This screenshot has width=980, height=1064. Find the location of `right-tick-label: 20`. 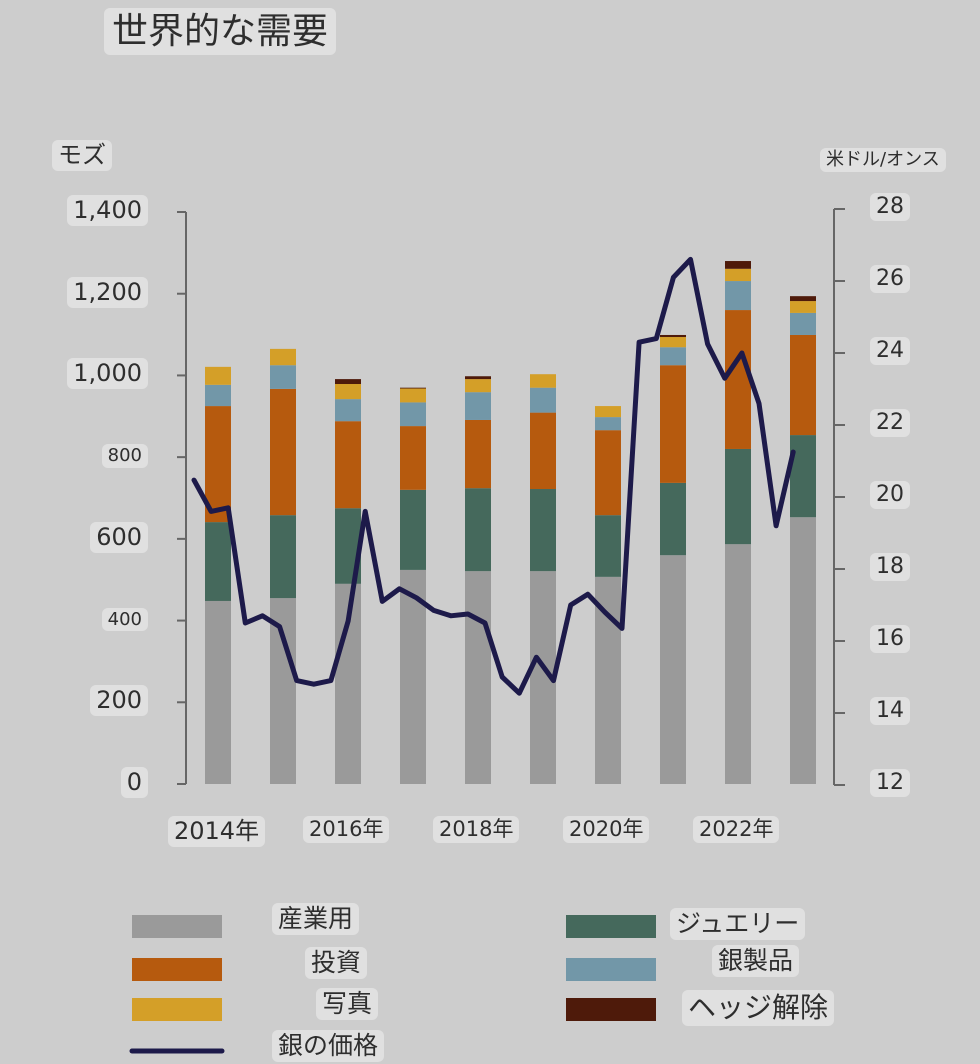

right-tick-label: 20 is located at coordinates (890, 495).